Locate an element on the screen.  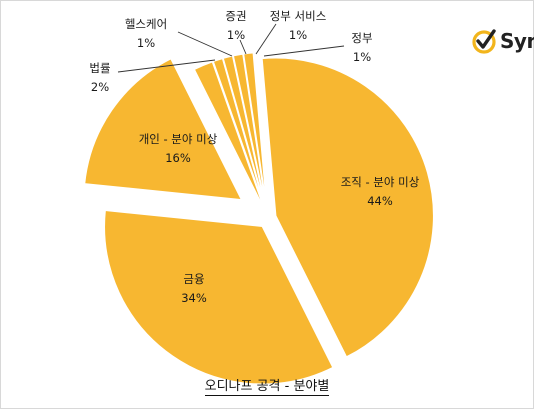
slice-name-label: 금융 is located at coordinates (193, 279).